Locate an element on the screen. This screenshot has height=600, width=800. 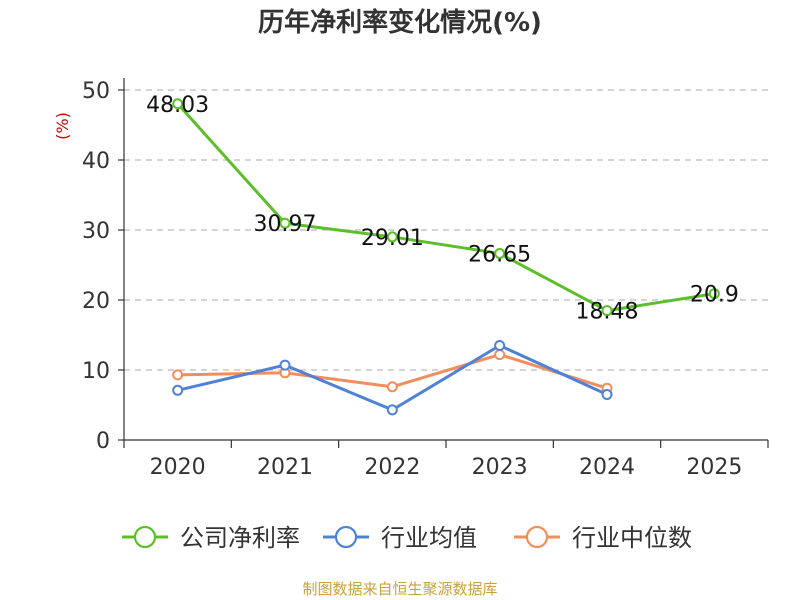
y-axis-label: (%) is located at coordinates (62, 126).